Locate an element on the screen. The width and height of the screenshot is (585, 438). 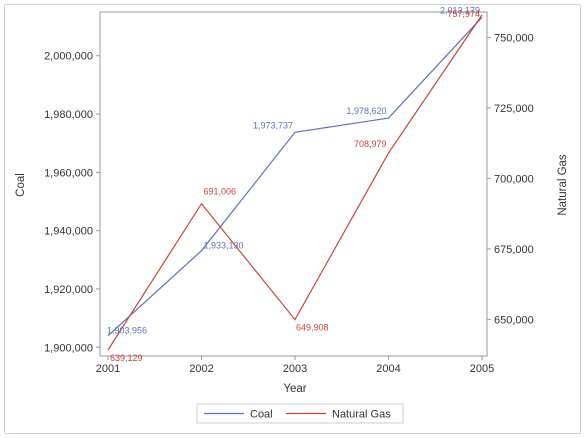
legend-label-natural-gas: Natural Gas is located at coordinates (361, 415).